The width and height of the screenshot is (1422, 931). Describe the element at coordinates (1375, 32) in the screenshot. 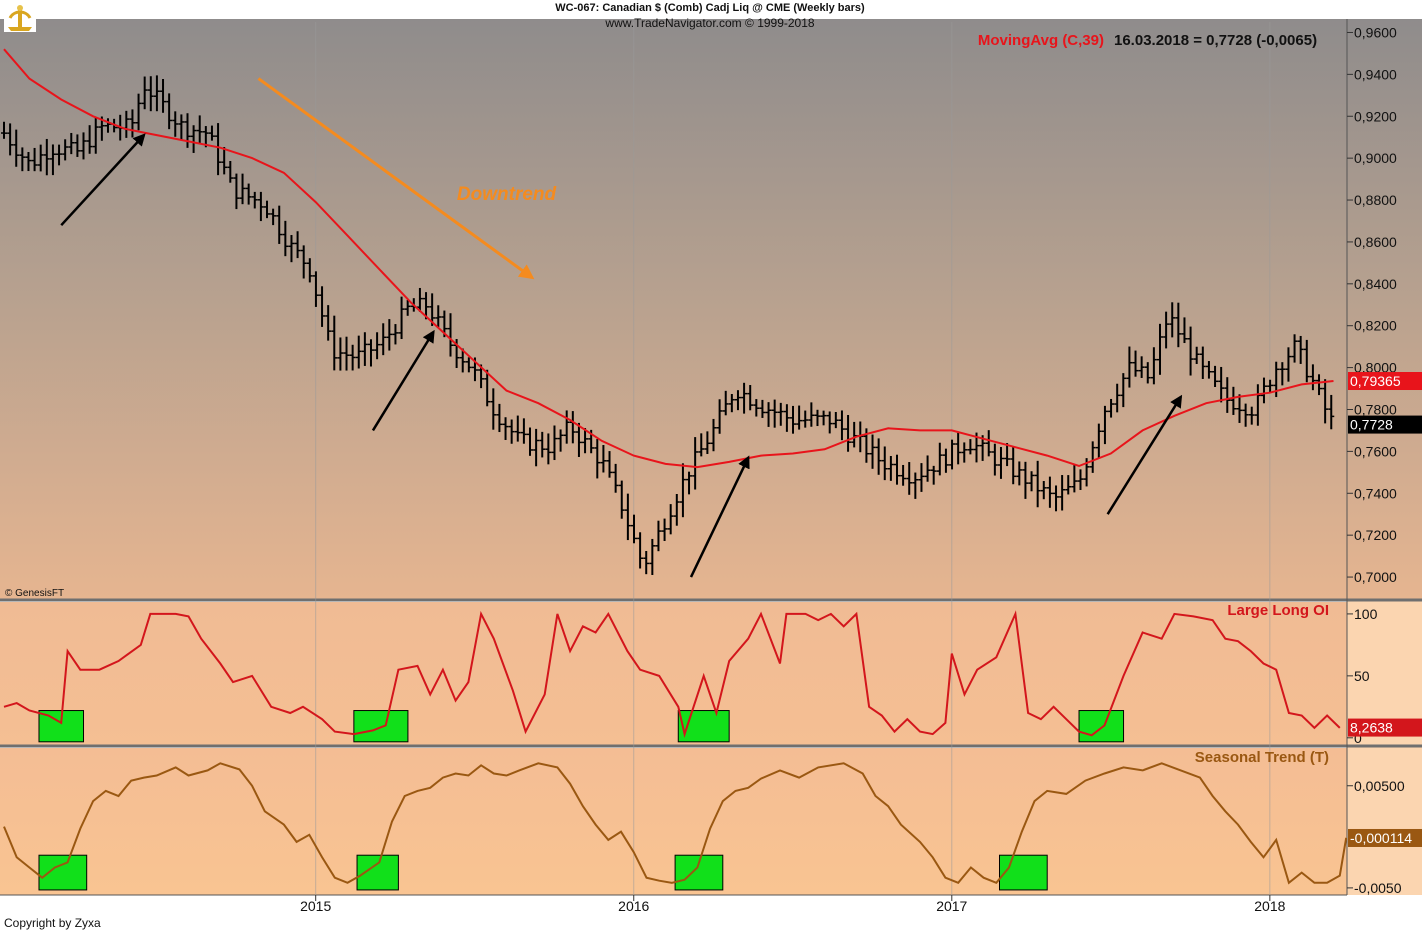

I see `price-tick-label: 0,9600` at that location.